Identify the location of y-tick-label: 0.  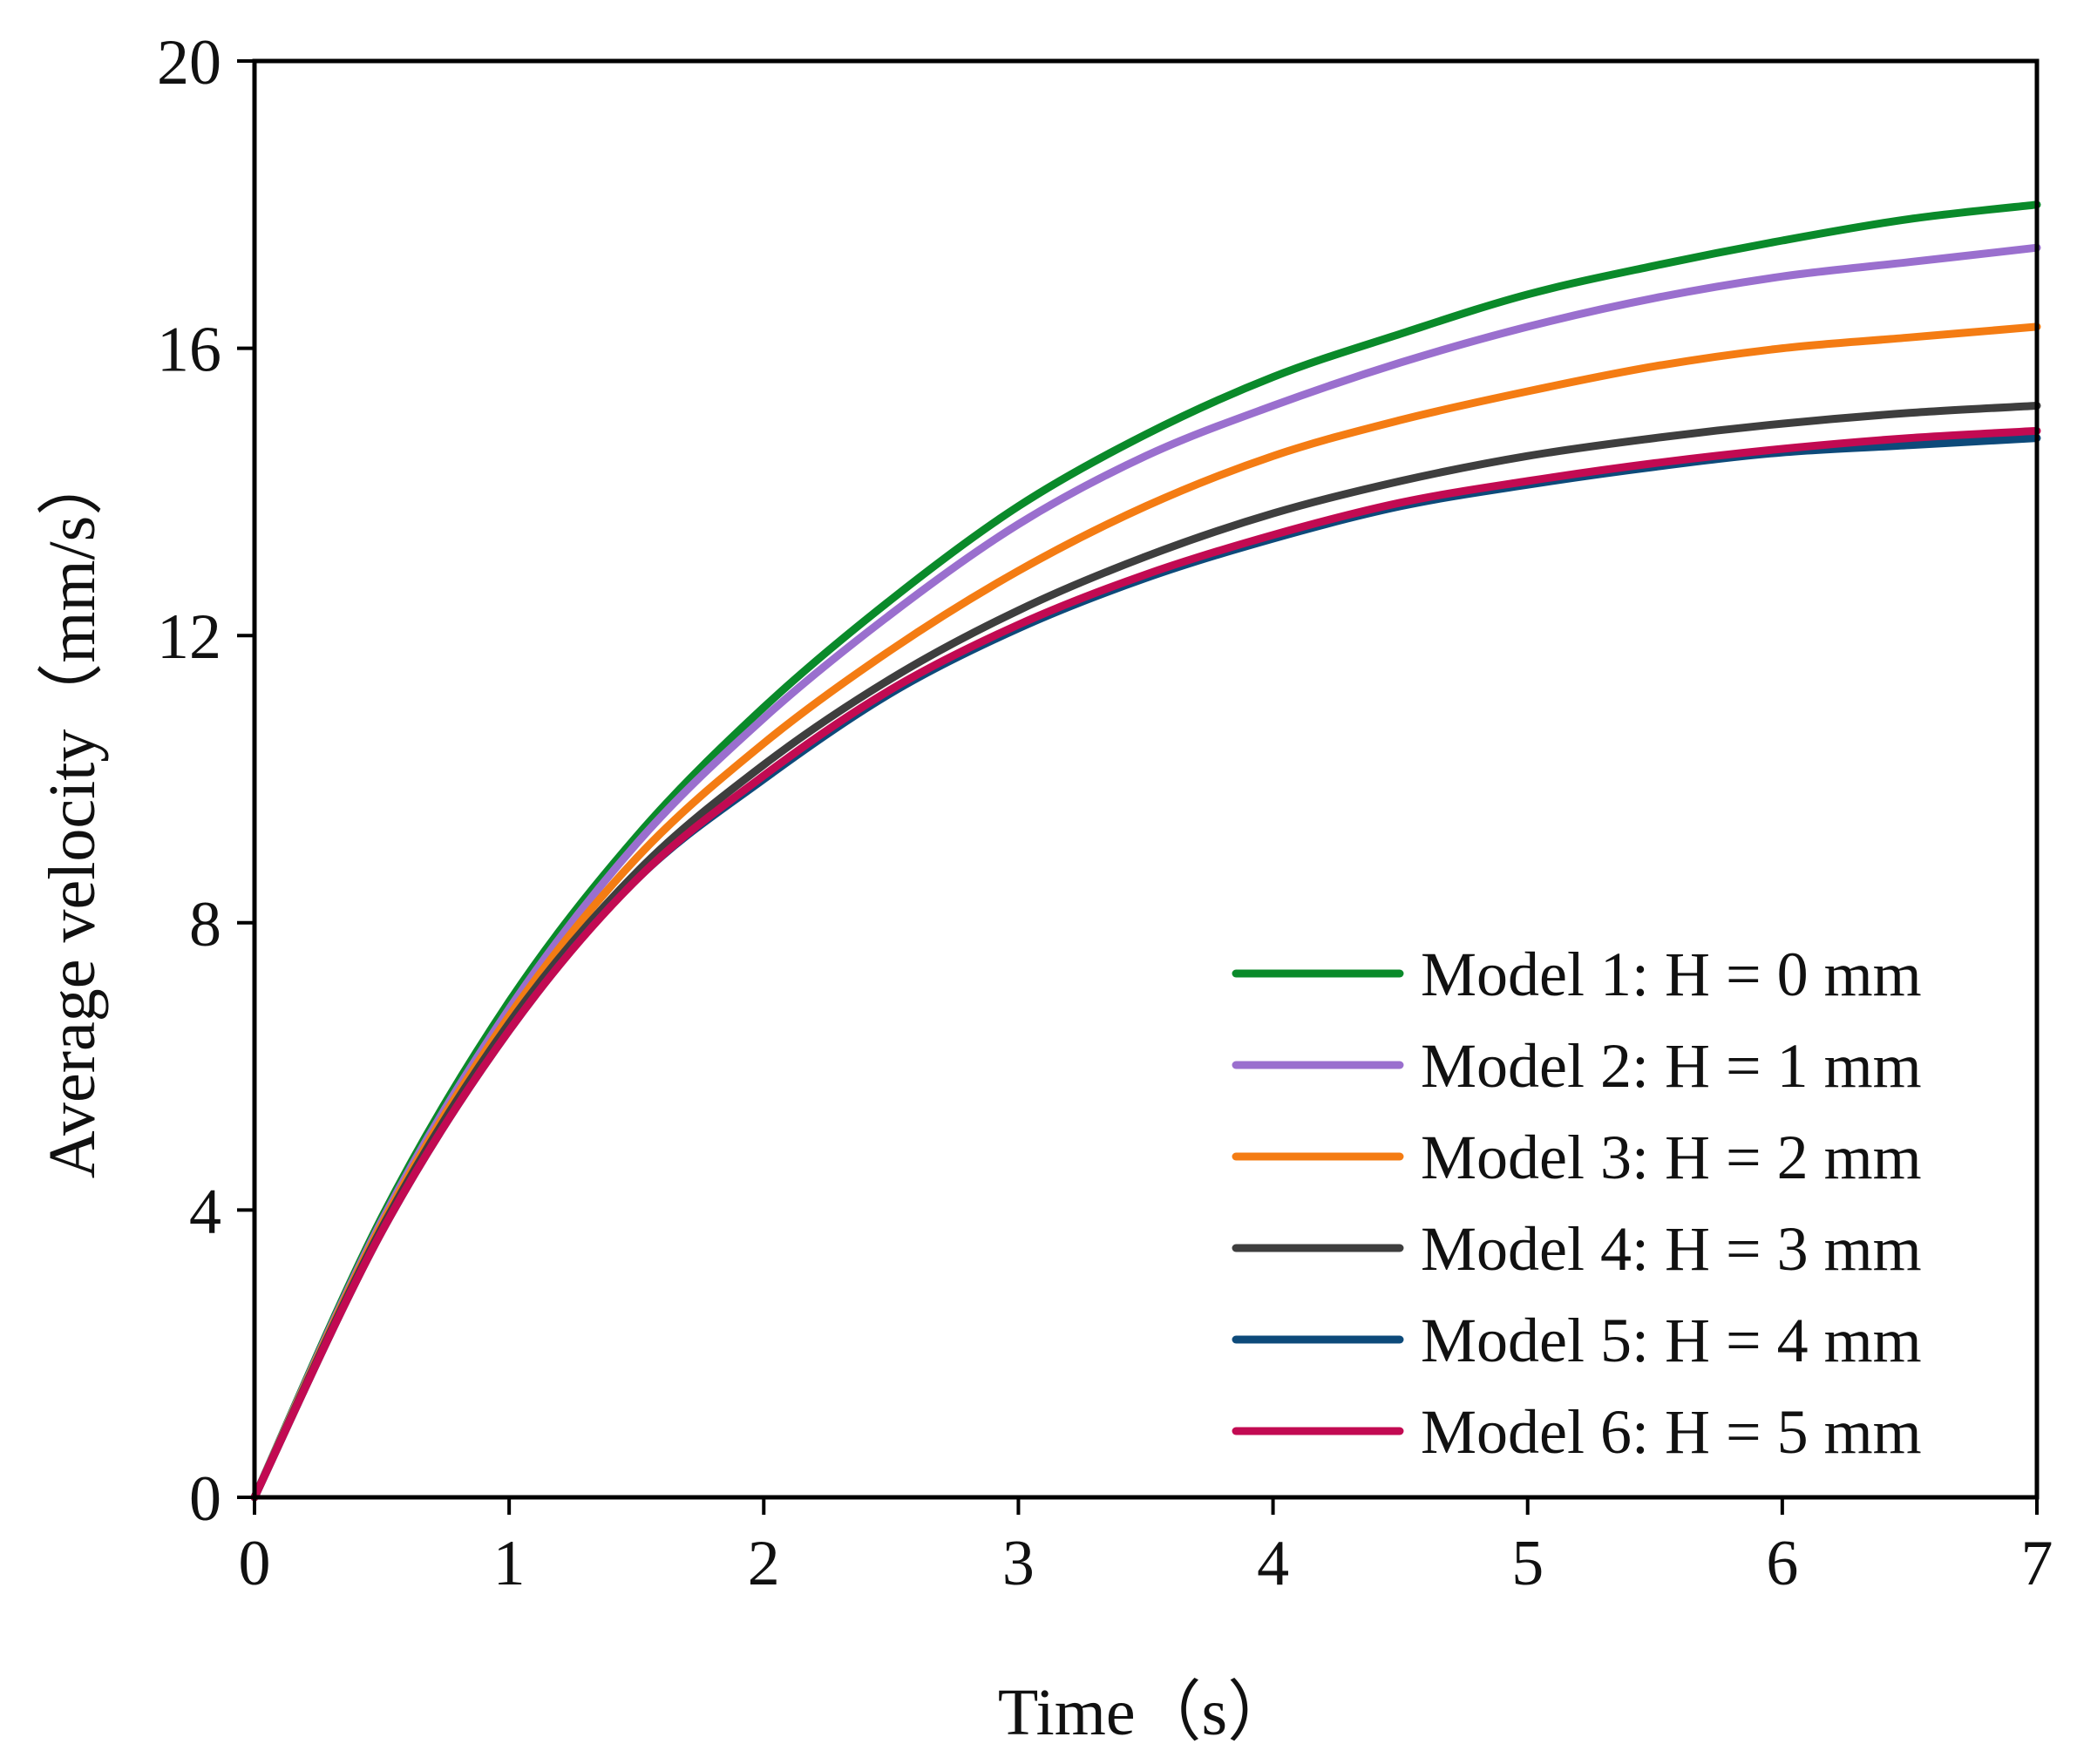
(205, 1499).